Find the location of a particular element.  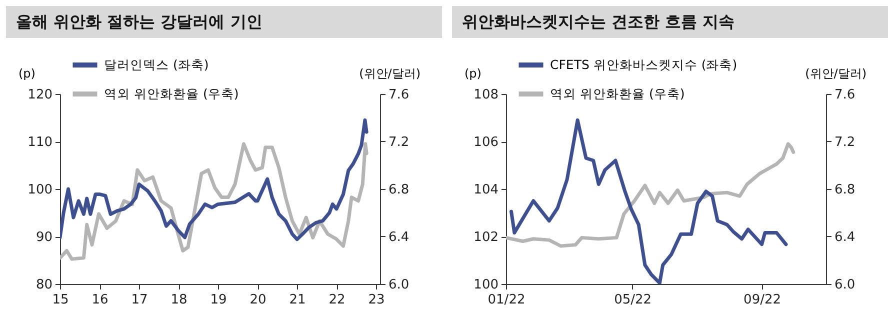

x-tick-label: 20 is located at coordinates (258, 300).